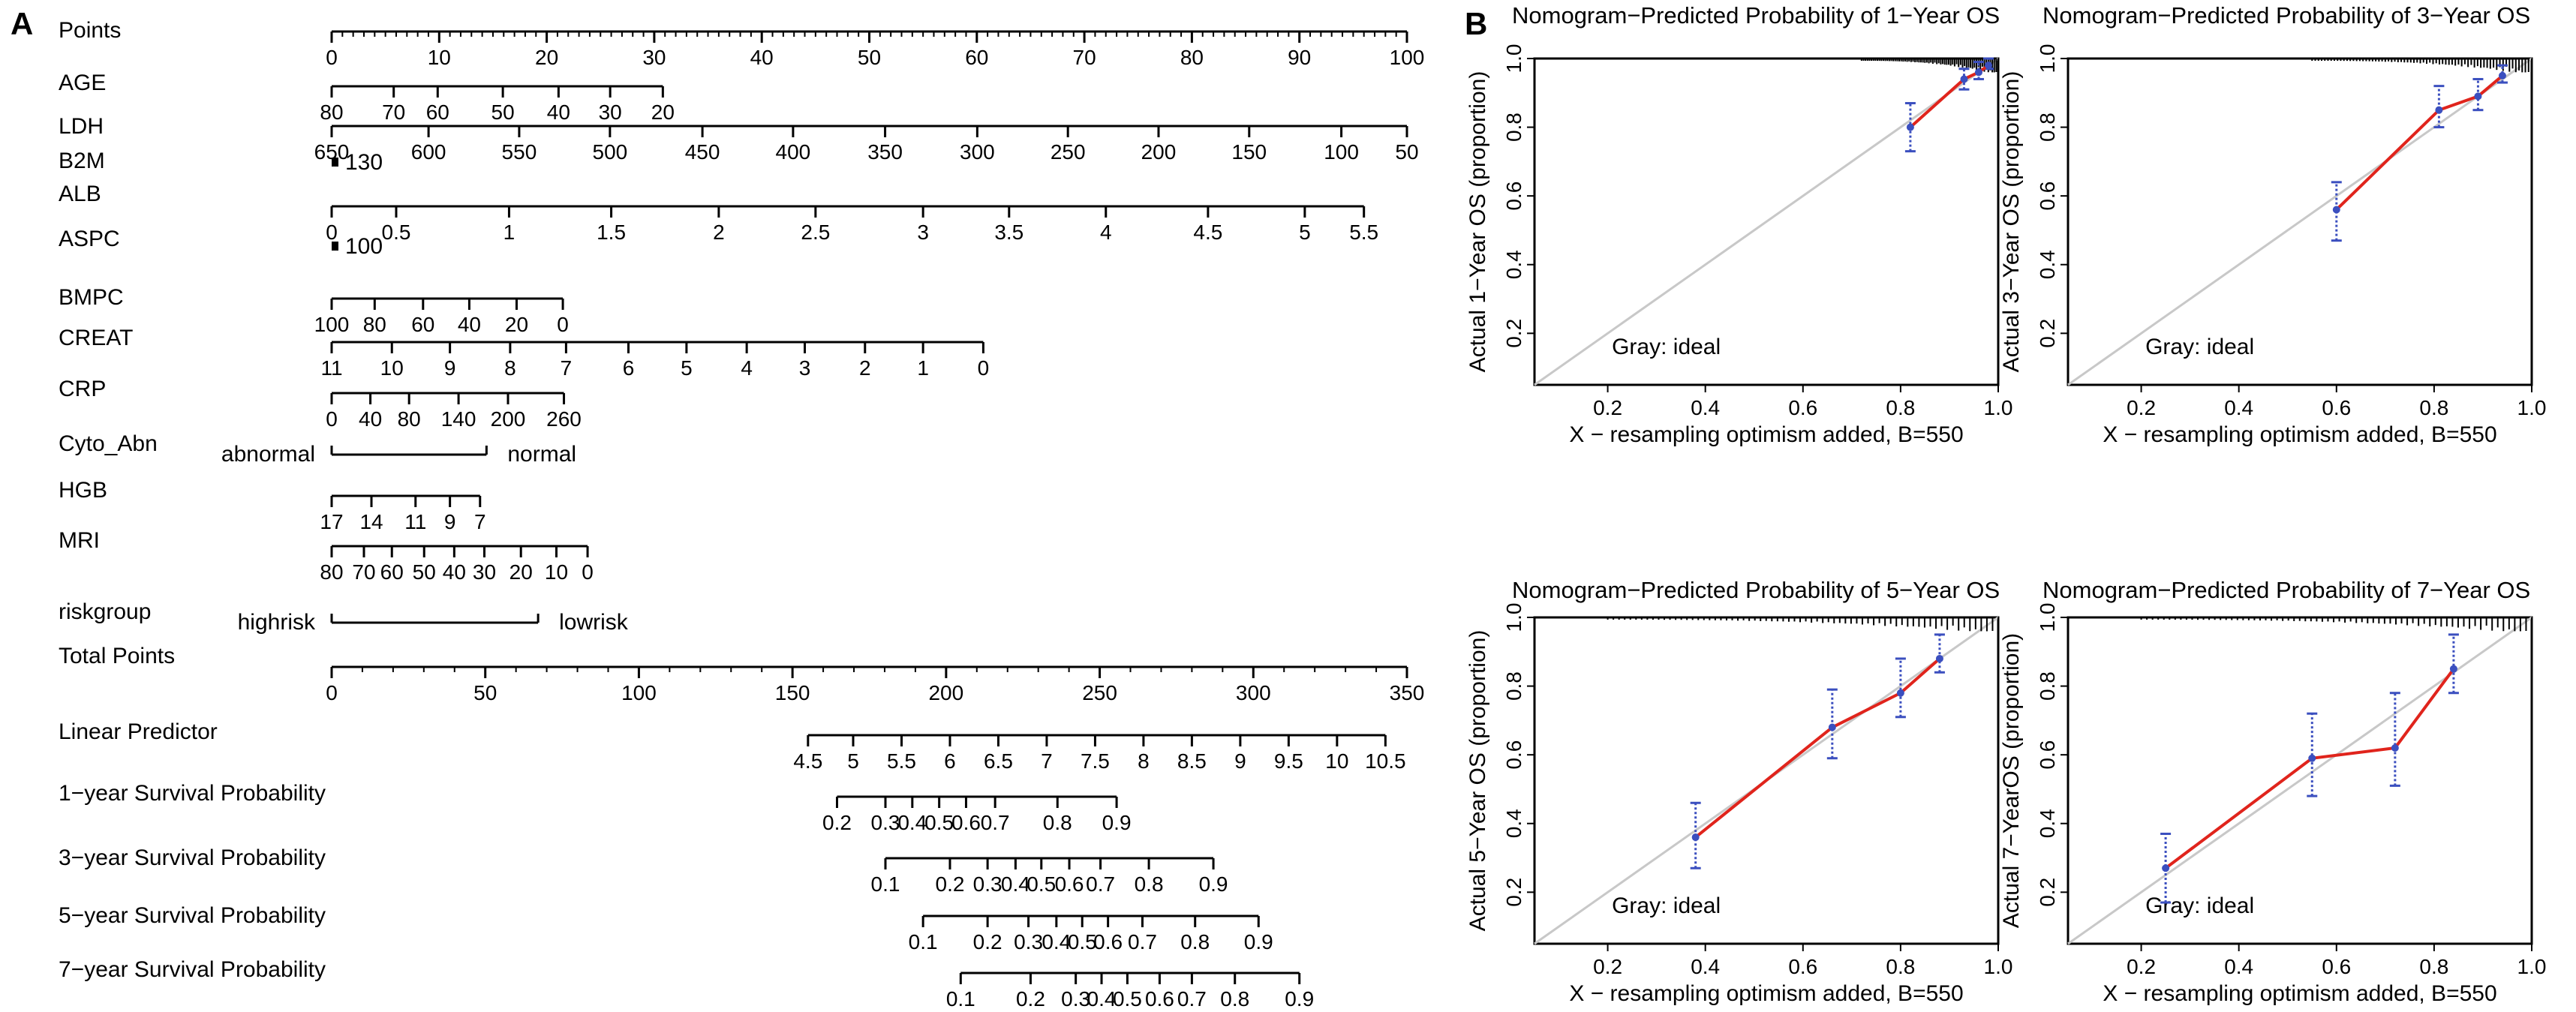 The height and width of the screenshot is (1012, 2576). I want to click on y-axis-label: Actual 3−Year OS (proportion), so click(2011, 222).